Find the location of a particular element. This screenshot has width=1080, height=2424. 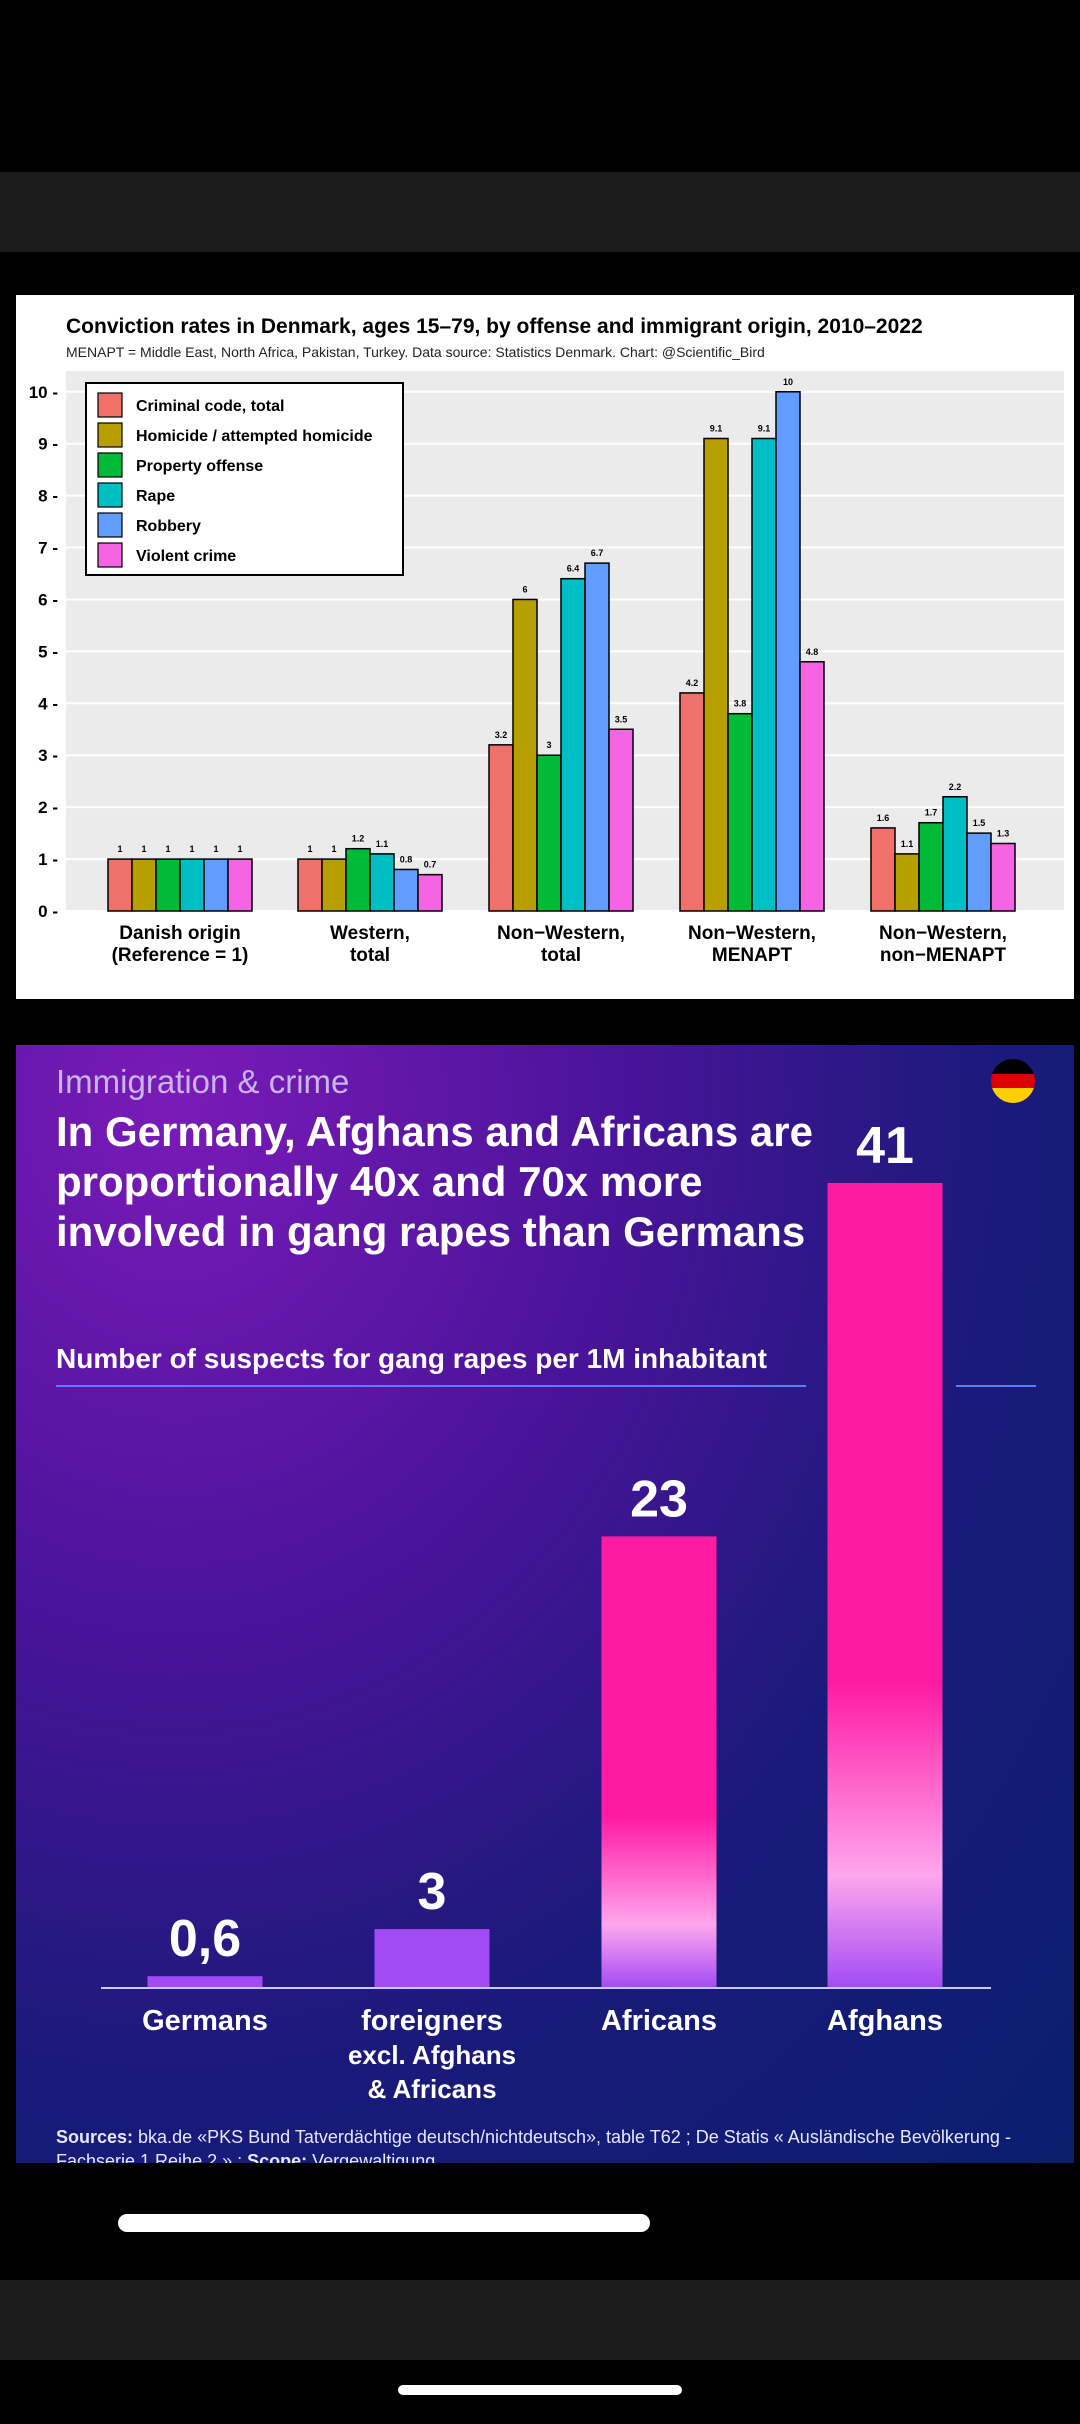

chart2-category-label: Africans is located at coordinates (659, 2021).